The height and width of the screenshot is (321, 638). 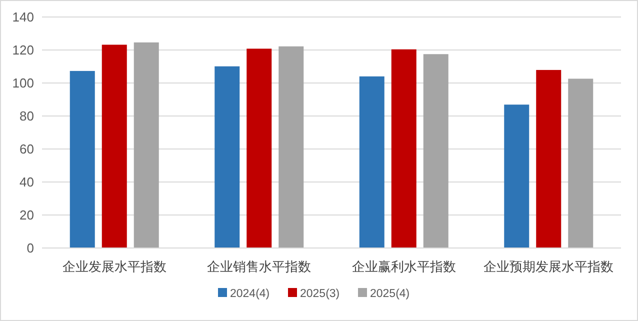 What do you see at coordinates (27, 149) in the screenshot?
I see `y-tick-label: 60` at bounding box center [27, 149].